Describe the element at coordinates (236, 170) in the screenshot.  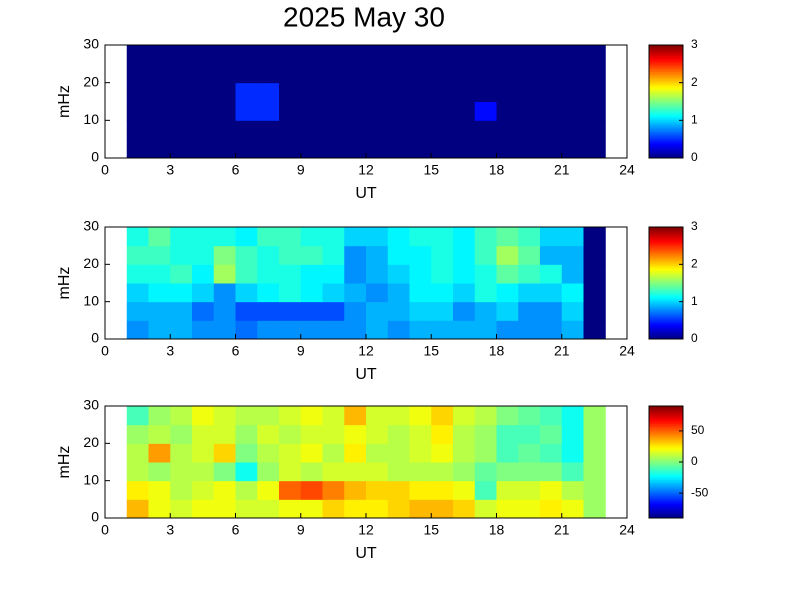
I see `x-tick-label: 6` at that location.